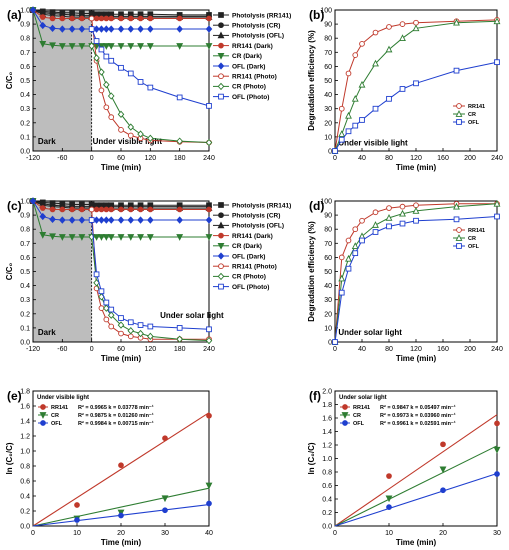 The image size is (509, 550). What do you see at coordinates (254, 267) in the screenshot?
I see `legend-label: RR141 (Photo)` at bounding box center [254, 267].